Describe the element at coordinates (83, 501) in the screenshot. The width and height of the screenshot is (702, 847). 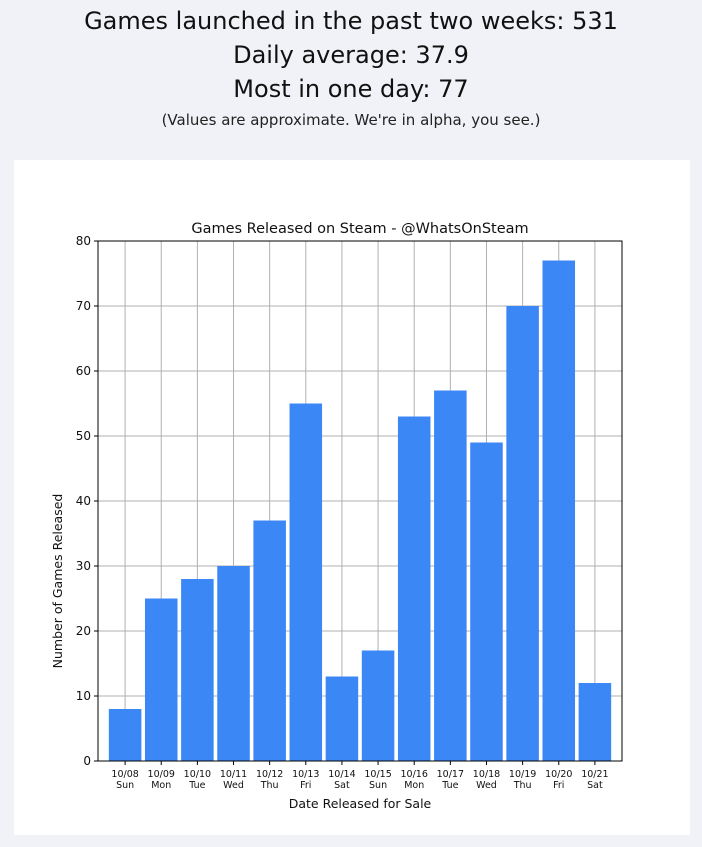
I see `y-tick-label: 40` at that location.